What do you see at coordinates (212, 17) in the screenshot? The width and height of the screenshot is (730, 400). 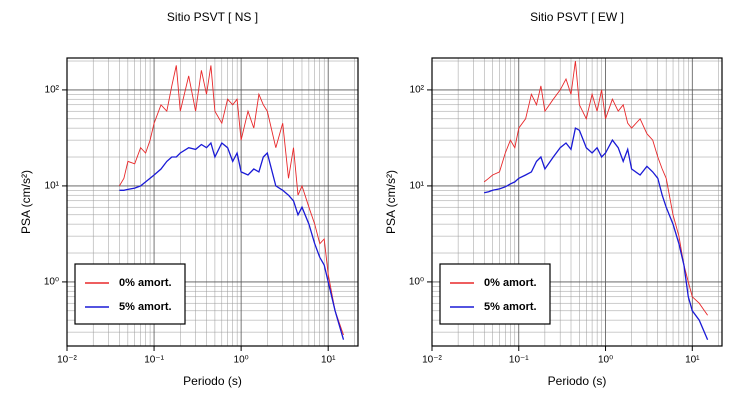 I see `chart-title: Sitio PSVT [ NS ]` at bounding box center [212, 17].